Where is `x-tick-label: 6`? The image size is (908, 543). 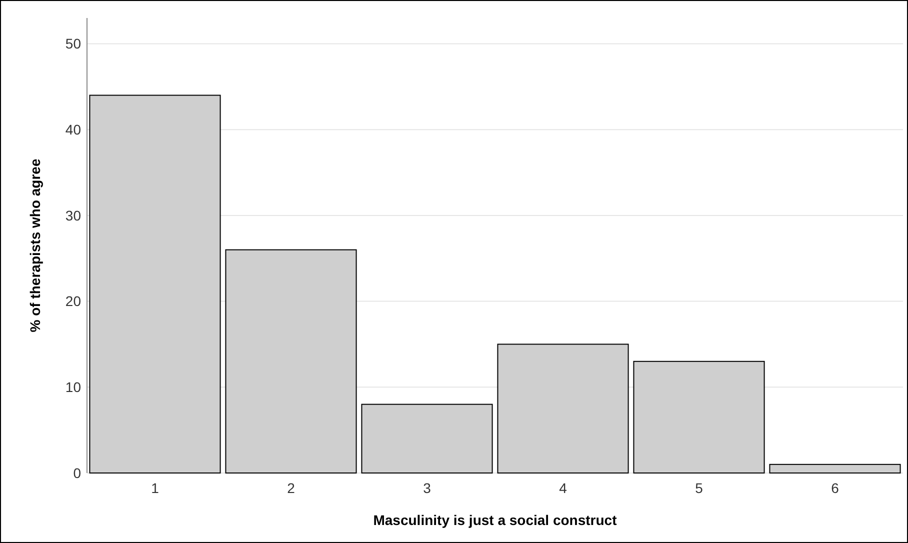 x-tick-label: 6 is located at coordinates (835, 488).